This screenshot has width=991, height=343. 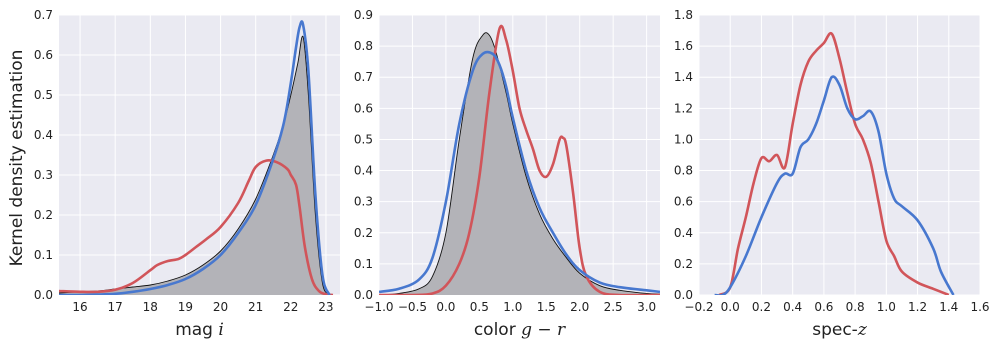 What do you see at coordinates (17, 158) in the screenshot?
I see `figure-ylabel: Kernel density estimation` at bounding box center [17, 158].